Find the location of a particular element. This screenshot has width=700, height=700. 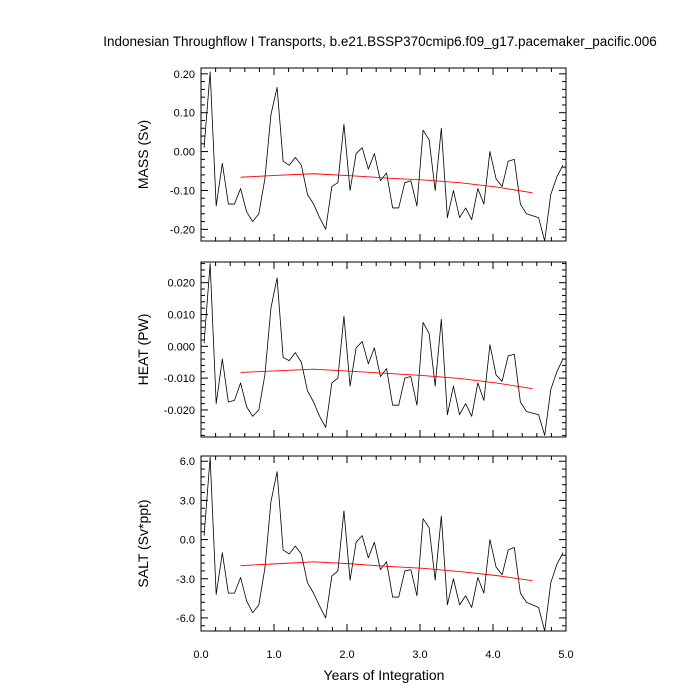

mass-monthly-line is located at coordinates (383, 156).